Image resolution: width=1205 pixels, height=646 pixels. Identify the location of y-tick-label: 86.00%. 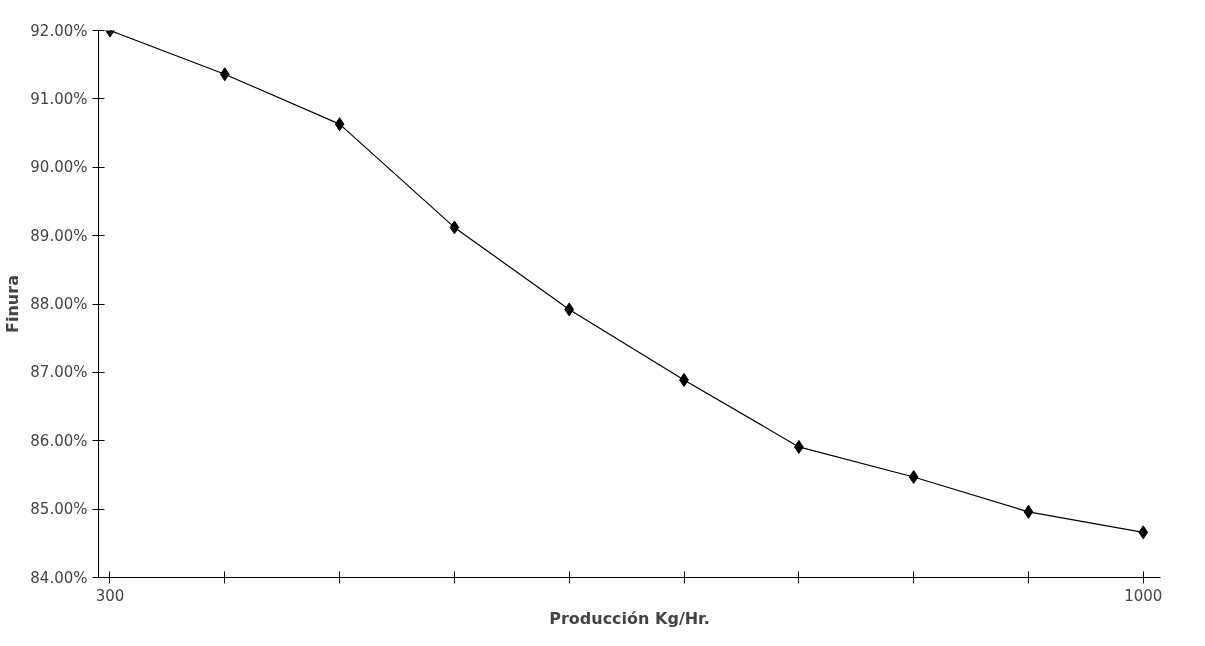
(59, 440).